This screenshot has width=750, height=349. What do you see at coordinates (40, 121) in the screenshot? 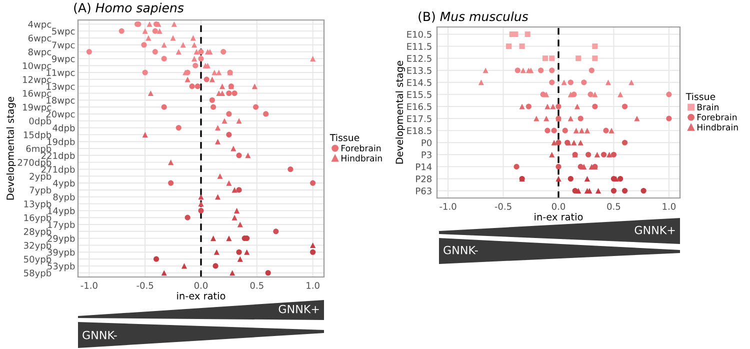
I see `y-tick-label: 0dpb` at bounding box center [40, 121].